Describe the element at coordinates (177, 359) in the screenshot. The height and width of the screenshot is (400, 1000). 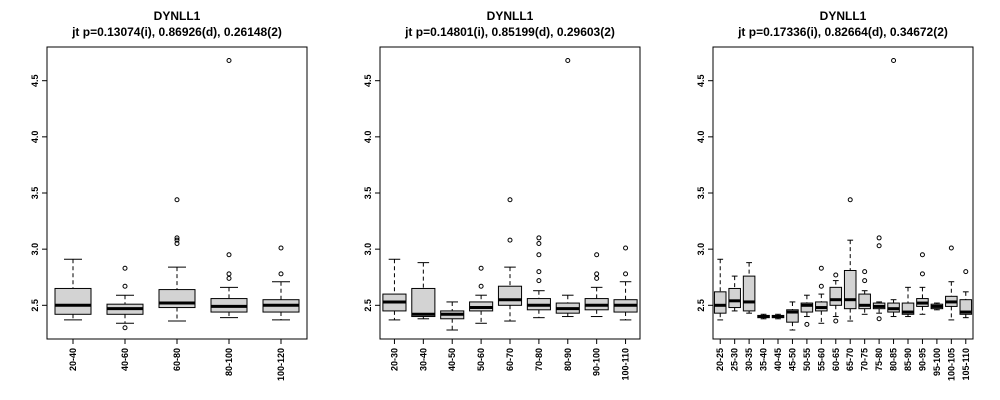
I see `x-tick-label: 60-80` at that location.